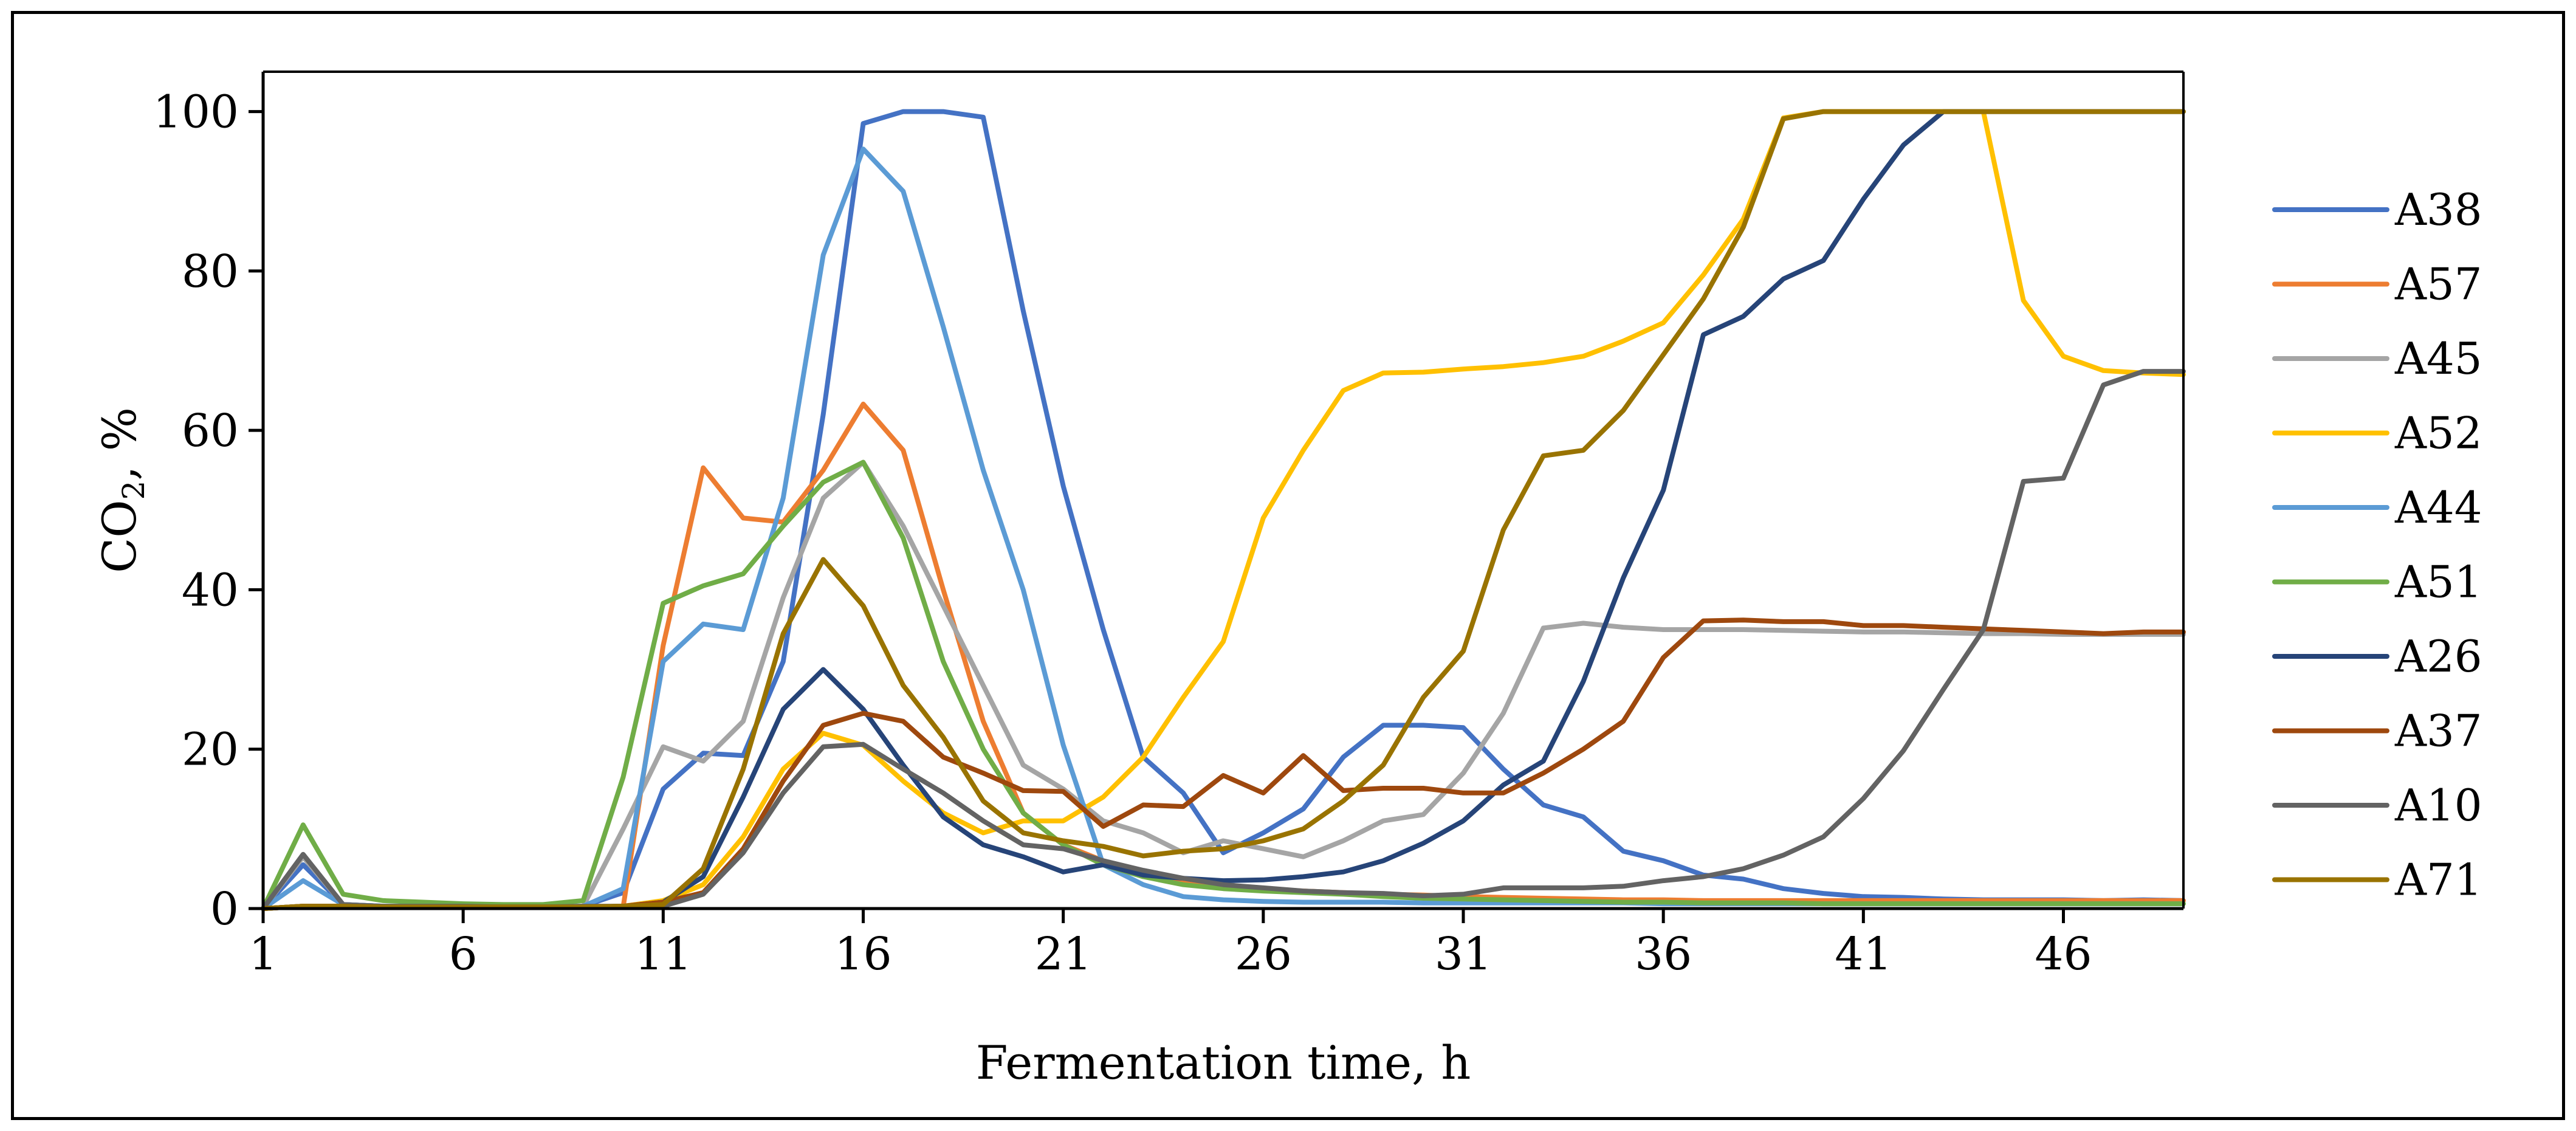 The image size is (2576, 1131). I want to click on y-ticks: 0 20 40 60 80 100, so click(208, 510).